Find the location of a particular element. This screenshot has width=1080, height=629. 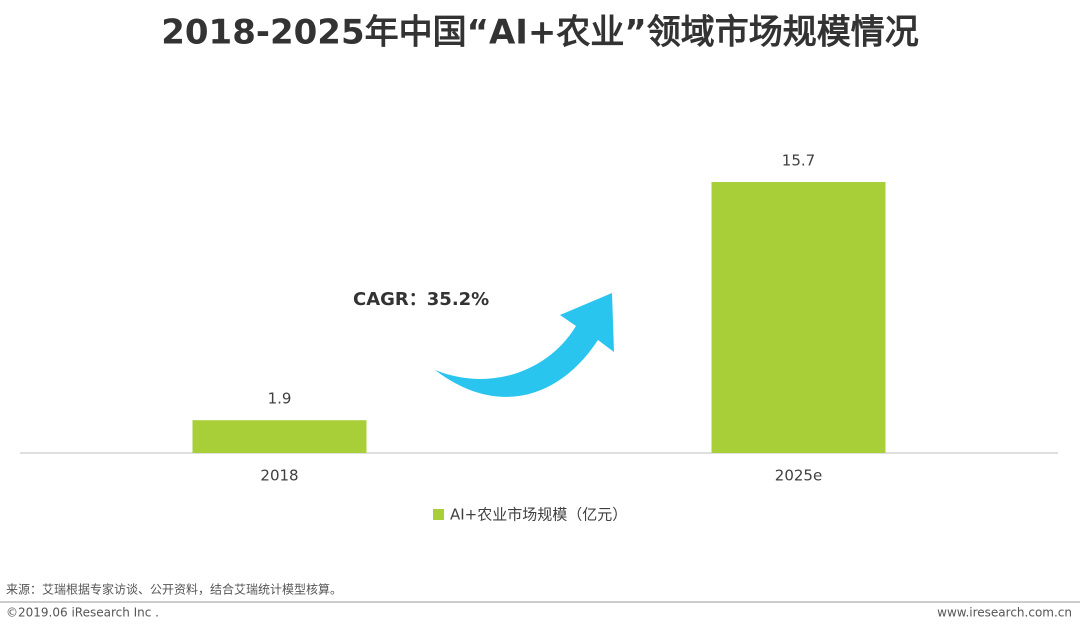

x-tick-label: 2018 is located at coordinates (279, 476).